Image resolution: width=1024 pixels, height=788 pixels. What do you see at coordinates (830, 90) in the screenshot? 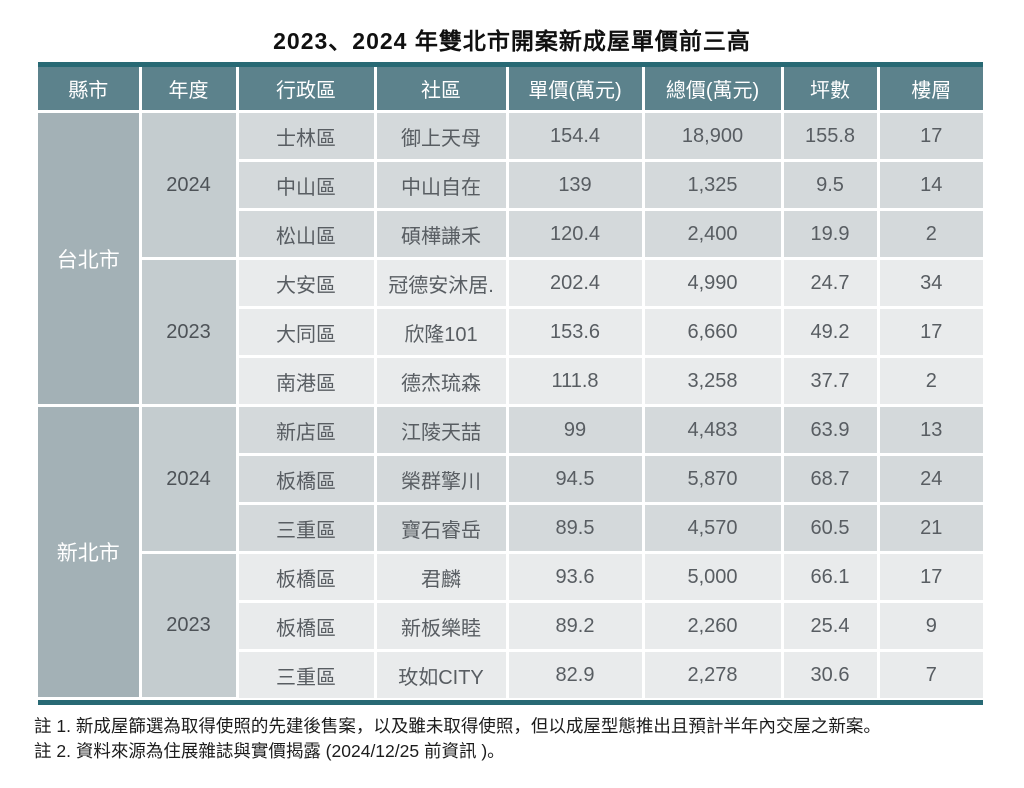
I see `header-area: 坪數` at bounding box center [830, 90].